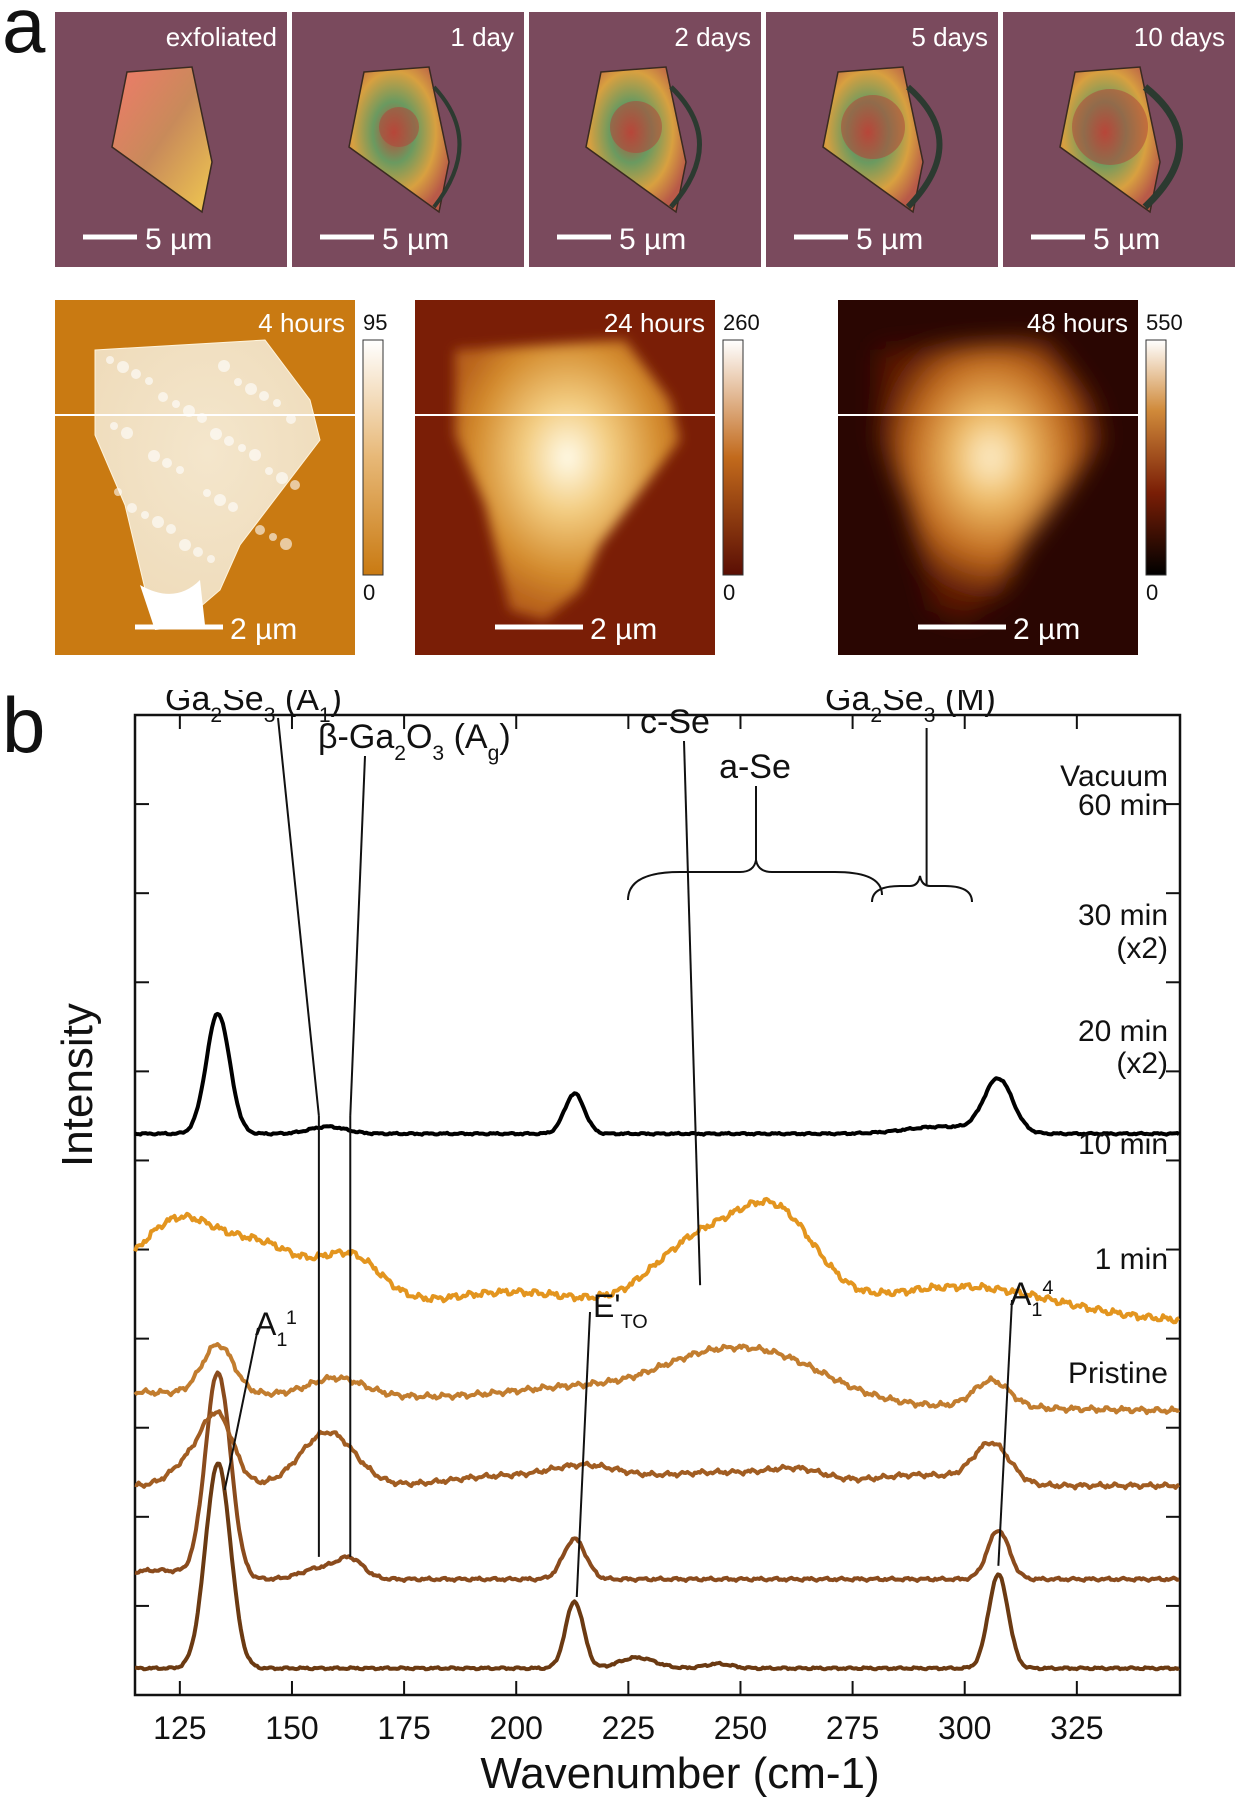 This screenshot has height=1800, width=1250. What do you see at coordinates (1123, 805) in the screenshot?
I see `series-label: 60 min` at bounding box center [1123, 805].